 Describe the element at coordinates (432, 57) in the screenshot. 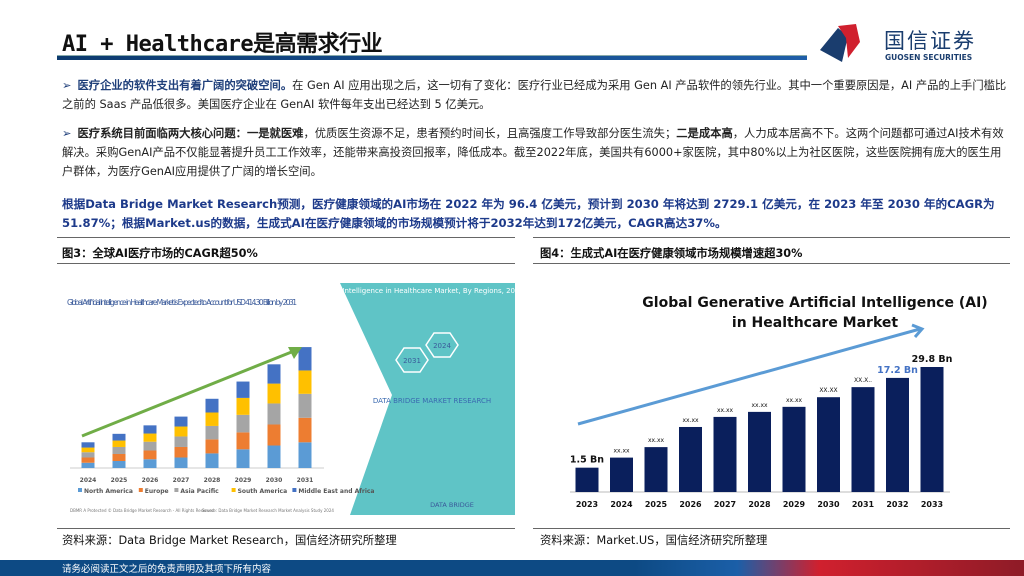

I see `title-divider` at that location.